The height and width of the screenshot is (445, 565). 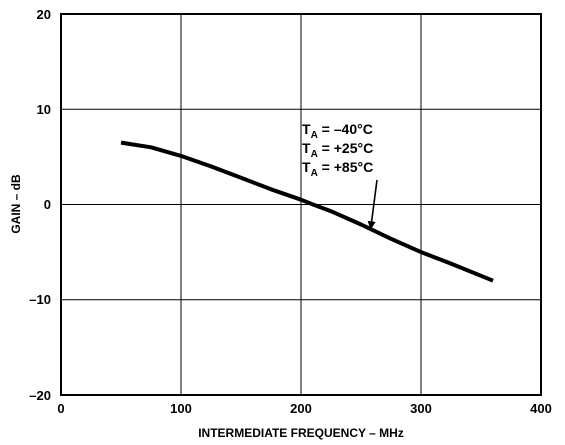 What do you see at coordinates (40, 299) in the screenshot?
I see `y-tick-label: –10` at bounding box center [40, 299].